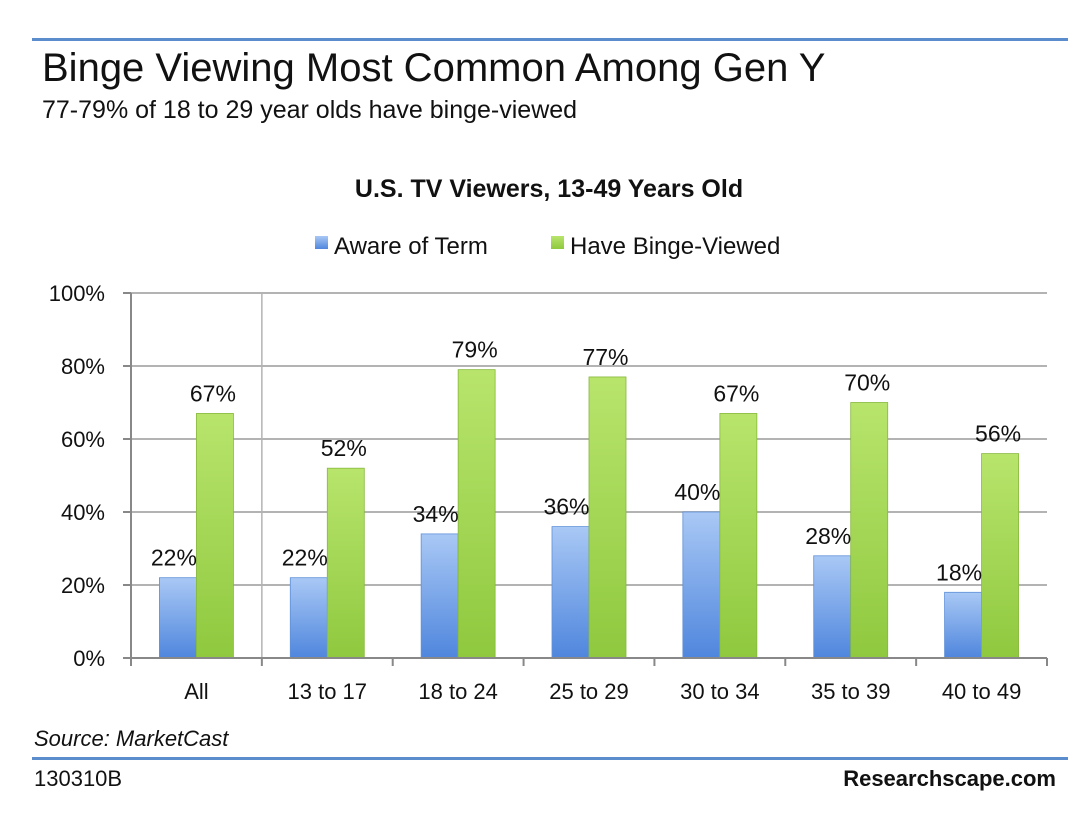 This screenshot has height=814, width=1080. I want to click on data-label: 79%, so click(475, 350).